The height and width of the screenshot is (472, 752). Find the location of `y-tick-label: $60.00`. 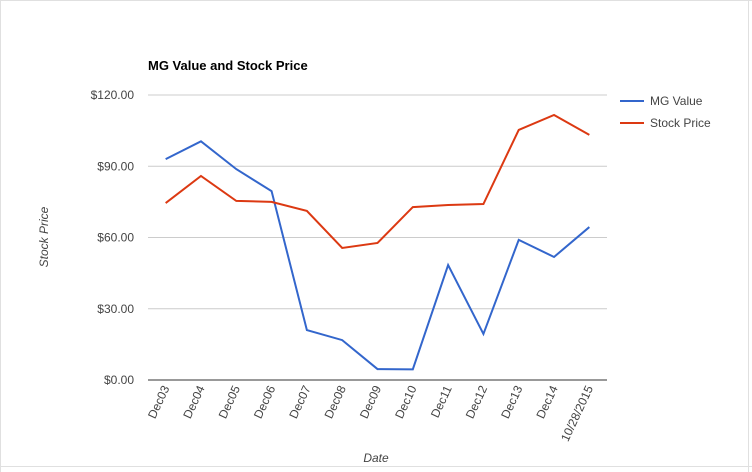

y-tick-label: $60.00 is located at coordinates (115, 238).